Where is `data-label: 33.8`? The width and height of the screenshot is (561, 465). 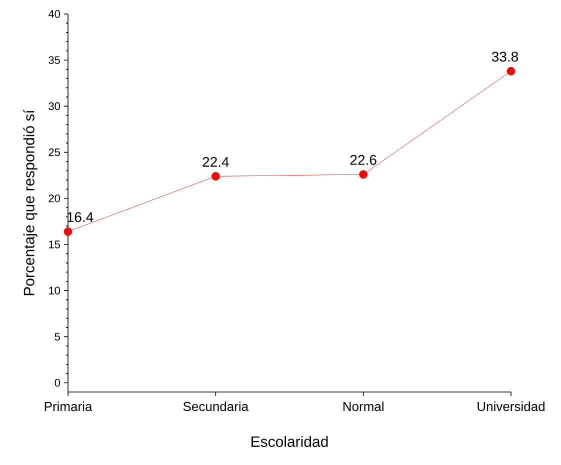 data-label: 33.8 is located at coordinates (505, 57).